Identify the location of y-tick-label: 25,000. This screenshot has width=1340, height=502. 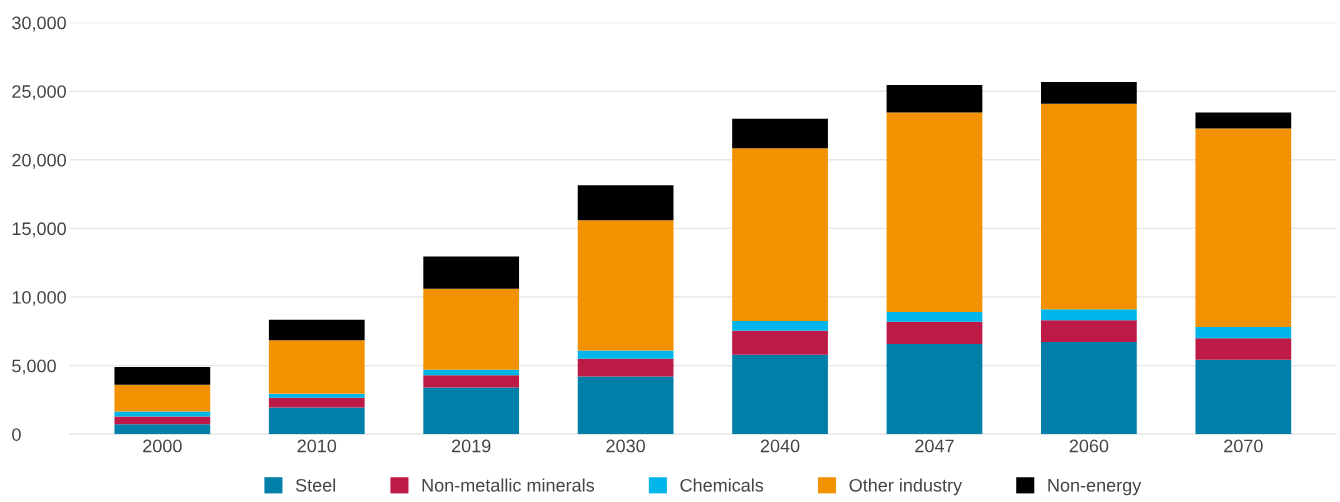
(39, 93).